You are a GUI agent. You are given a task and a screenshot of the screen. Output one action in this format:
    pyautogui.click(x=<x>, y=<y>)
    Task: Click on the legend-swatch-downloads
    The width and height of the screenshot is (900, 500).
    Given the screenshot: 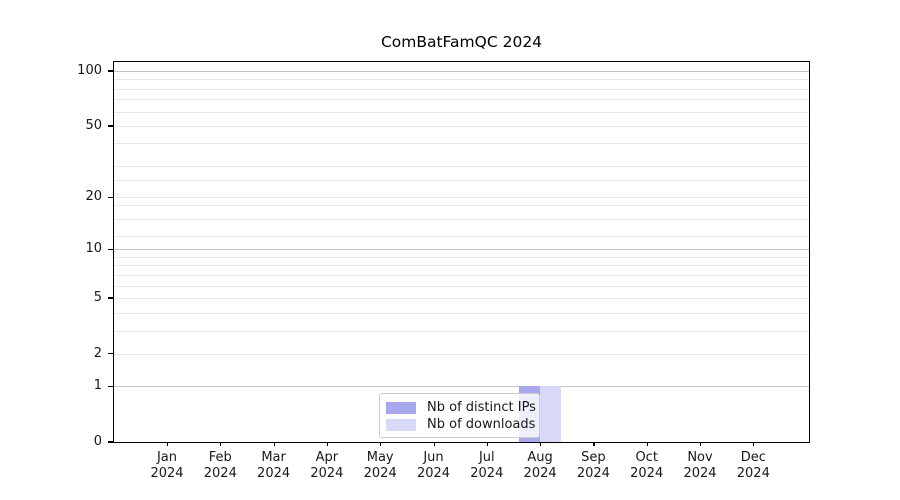 What is the action you would take?
    pyautogui.click(x=401, y=424)
    